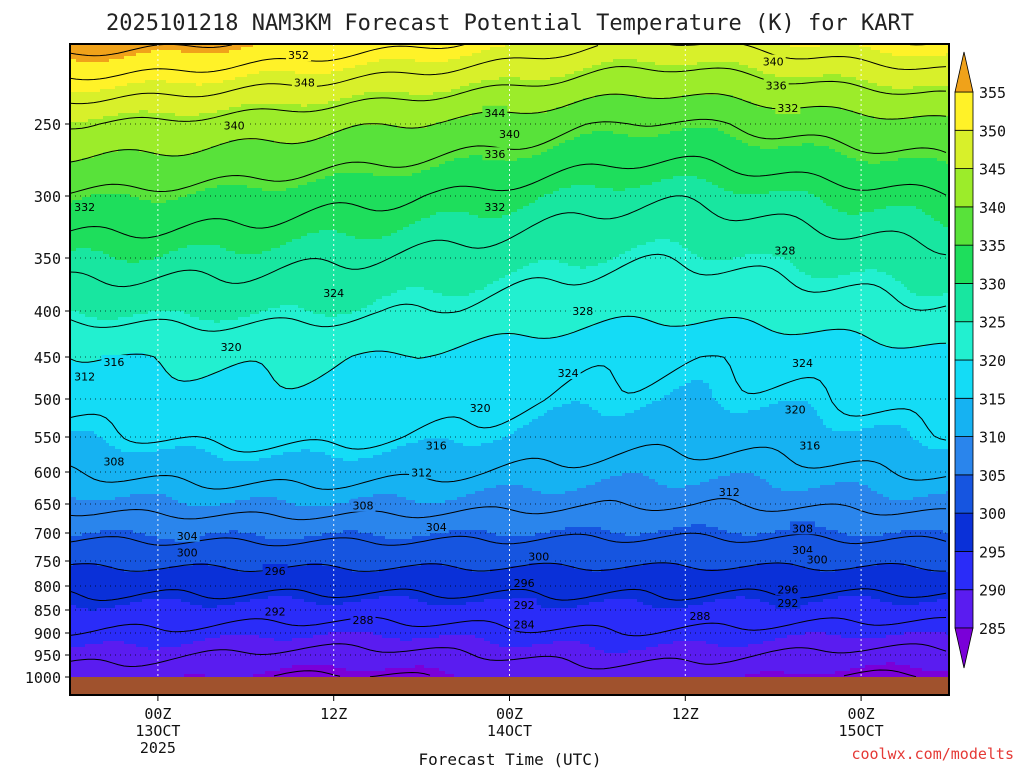 The height and width of the screenshot is (768, 1024). I want to click on contour-label-36: 296, so click(788, 589).